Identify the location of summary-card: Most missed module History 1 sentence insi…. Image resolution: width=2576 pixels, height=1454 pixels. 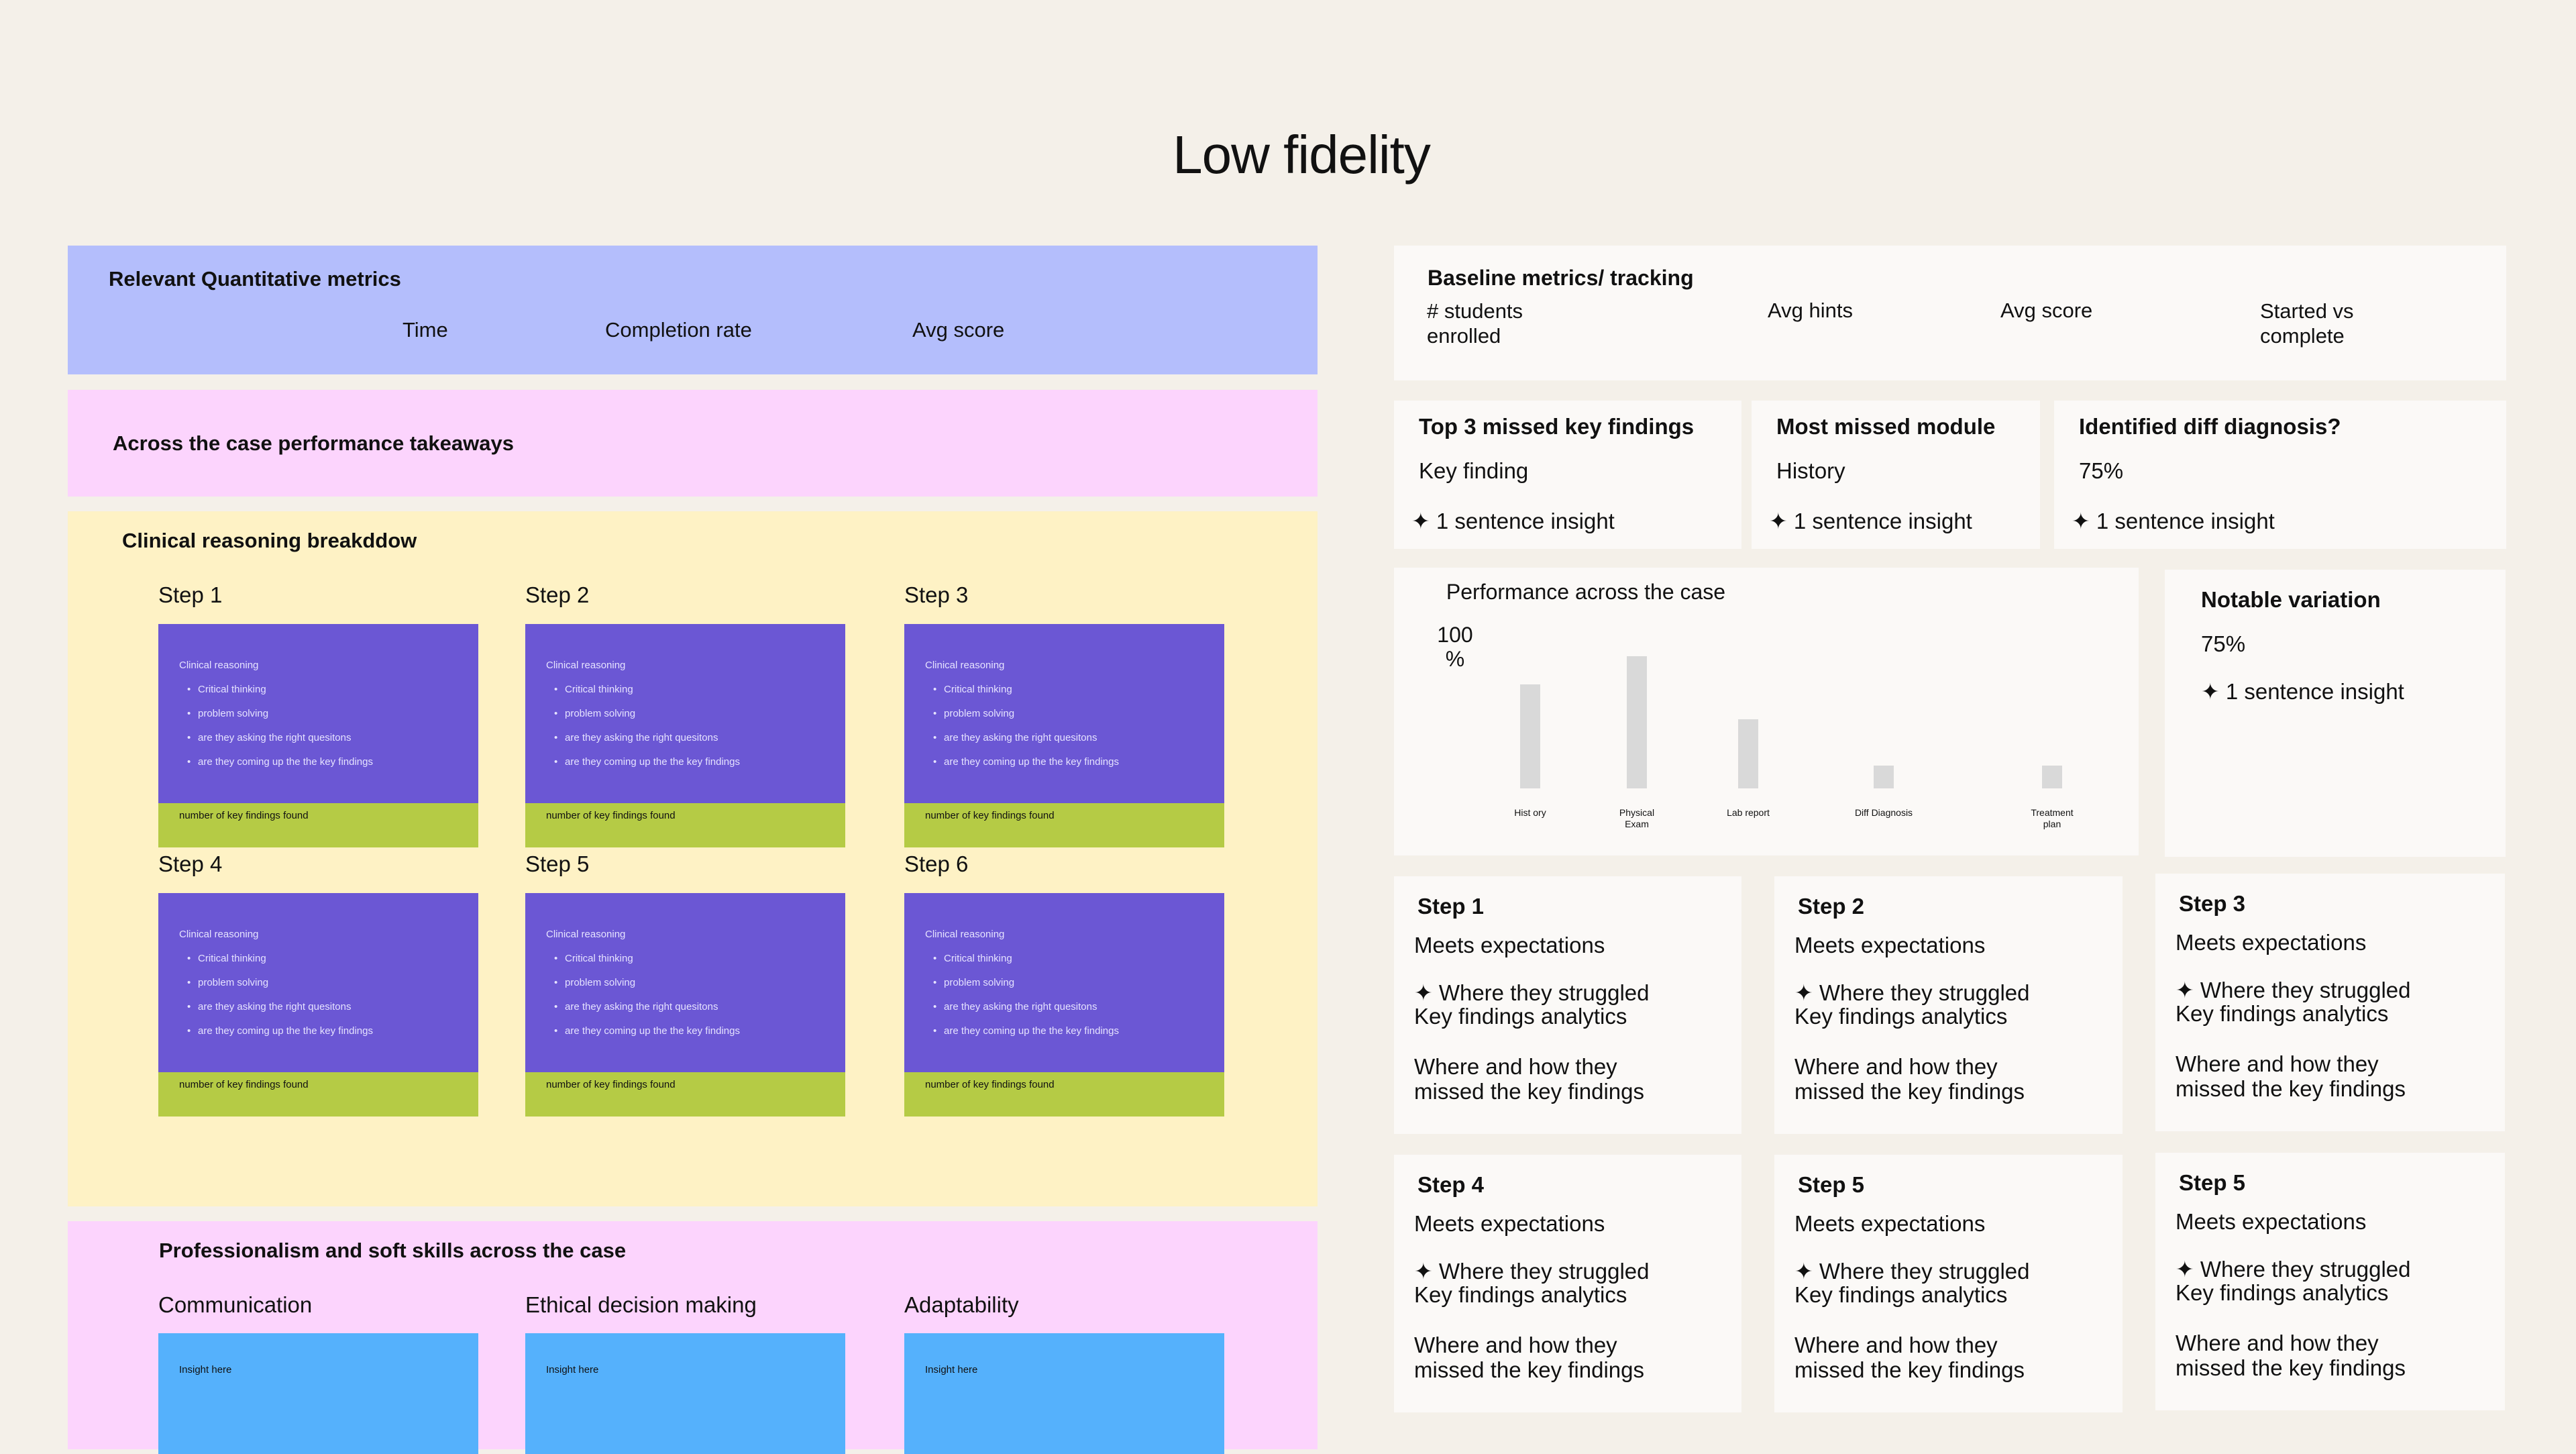
(1896, 475).